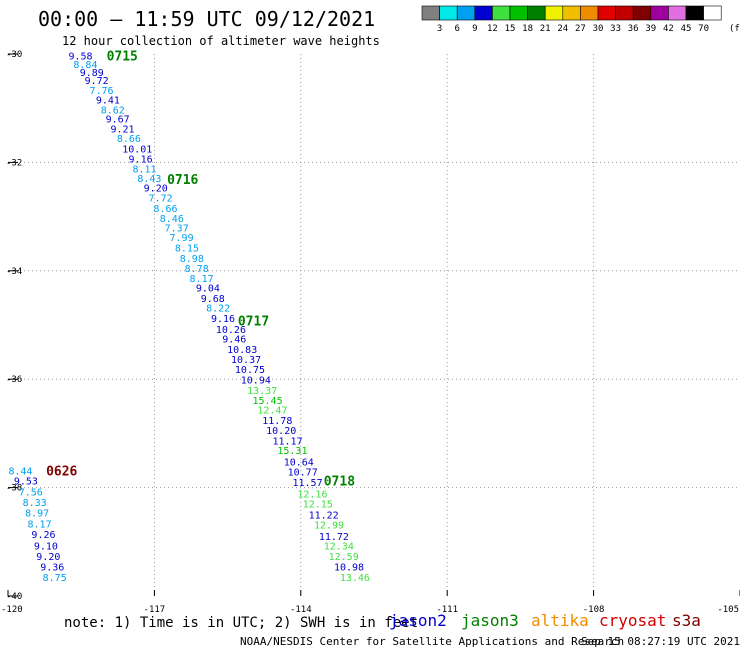  What do you see at coordinates (14, 163) in the screenshot?
I see `y-tick-label: -32` at bounding box center [14, 163].